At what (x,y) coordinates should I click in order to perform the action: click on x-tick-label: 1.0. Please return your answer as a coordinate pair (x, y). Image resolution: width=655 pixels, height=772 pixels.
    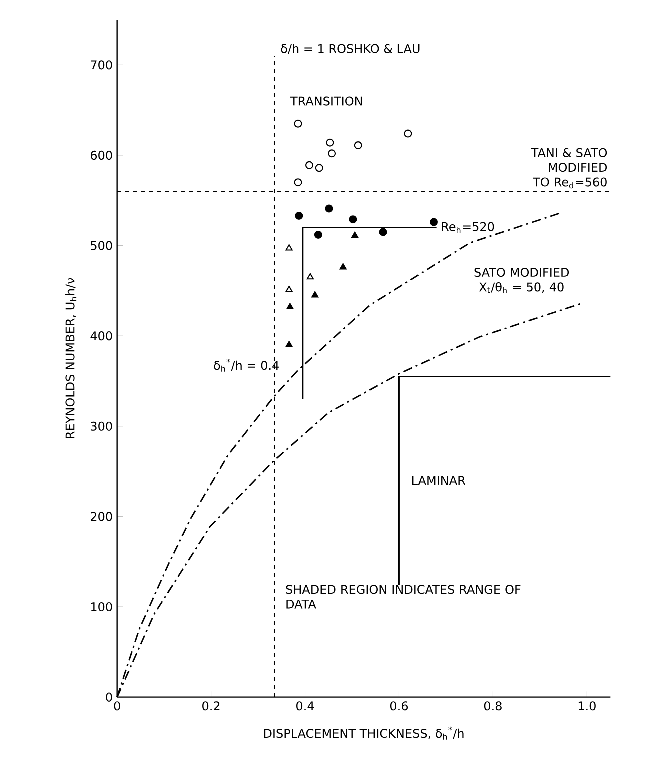
    Looking at the image, I should click on (587, 706).